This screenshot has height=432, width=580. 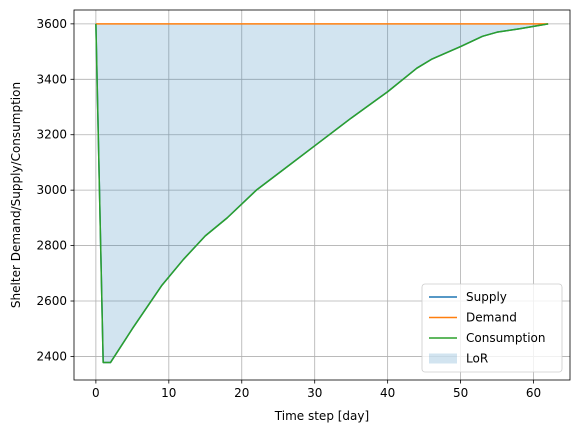 I want to click on legend-label-consumption: Consumption, so click(x=505, y=338).